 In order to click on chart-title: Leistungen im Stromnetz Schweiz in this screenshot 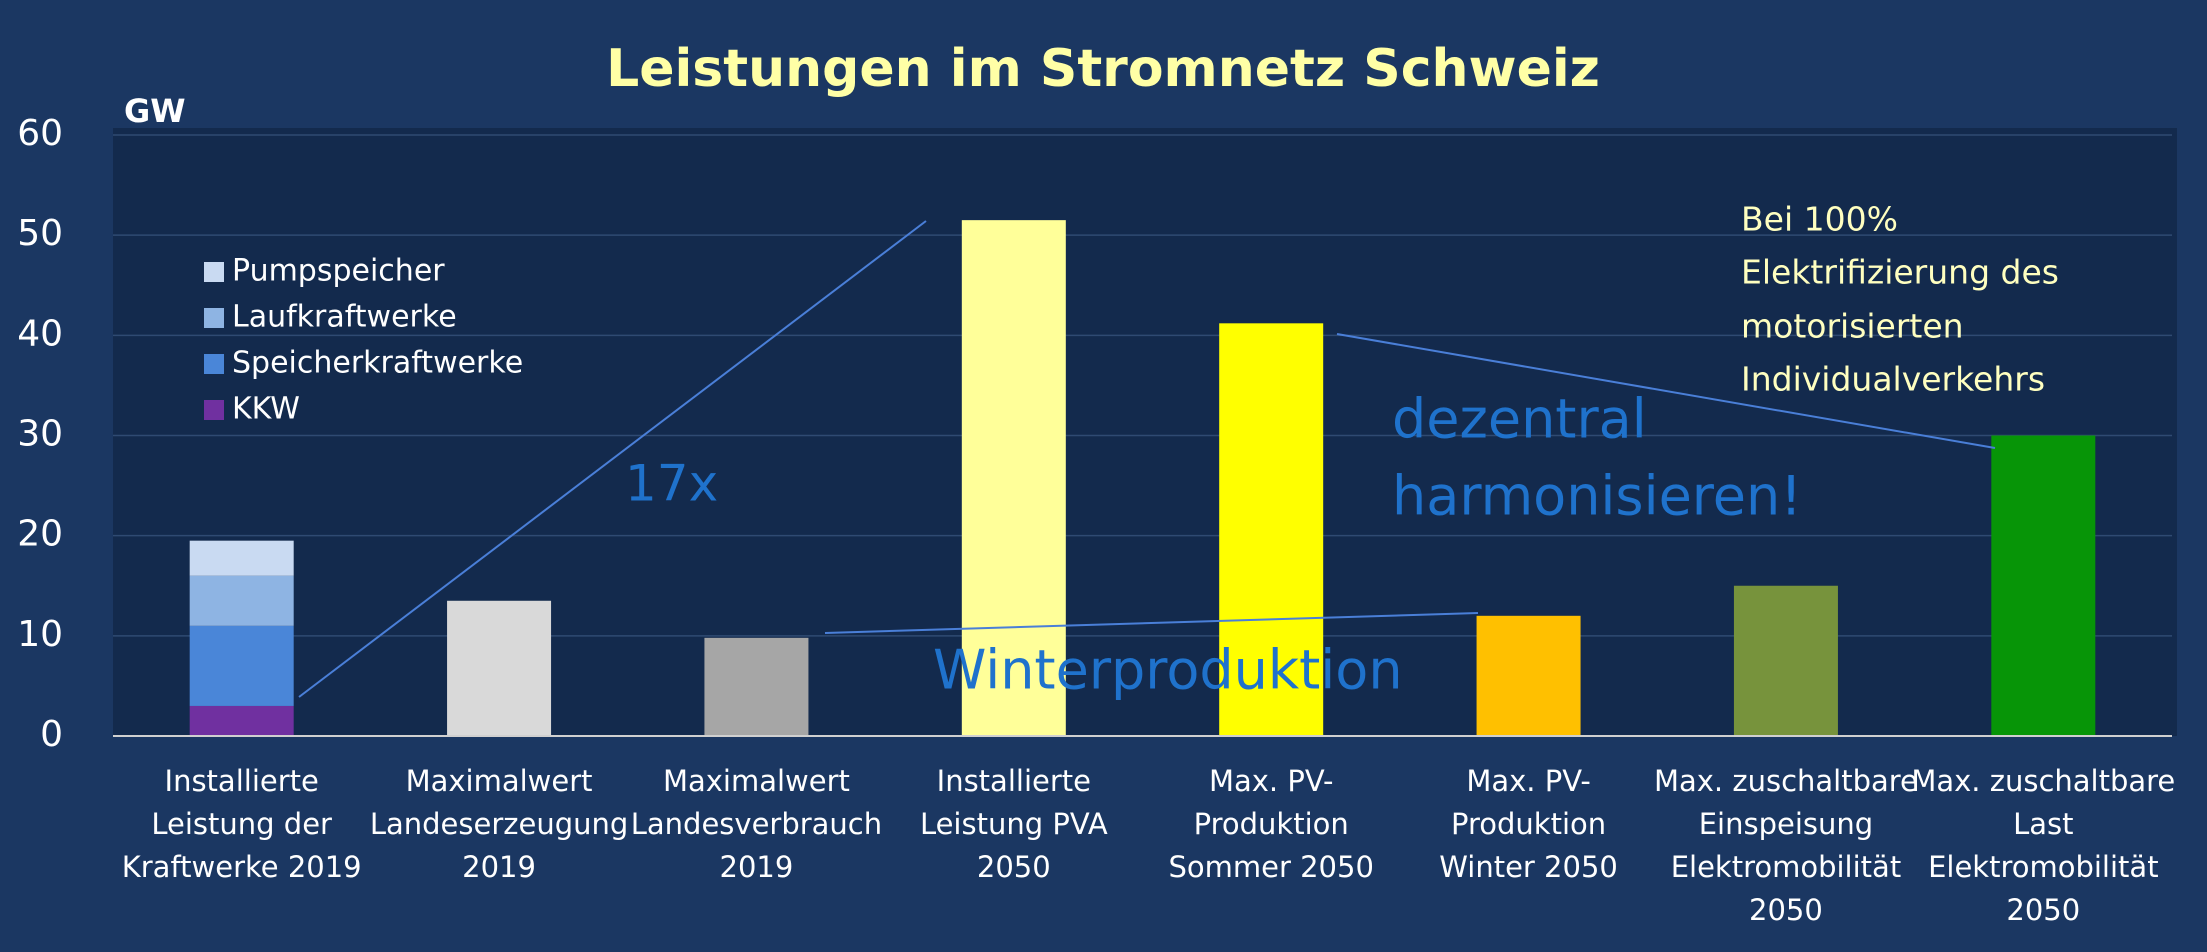, I will do `click(1103, 69)`.